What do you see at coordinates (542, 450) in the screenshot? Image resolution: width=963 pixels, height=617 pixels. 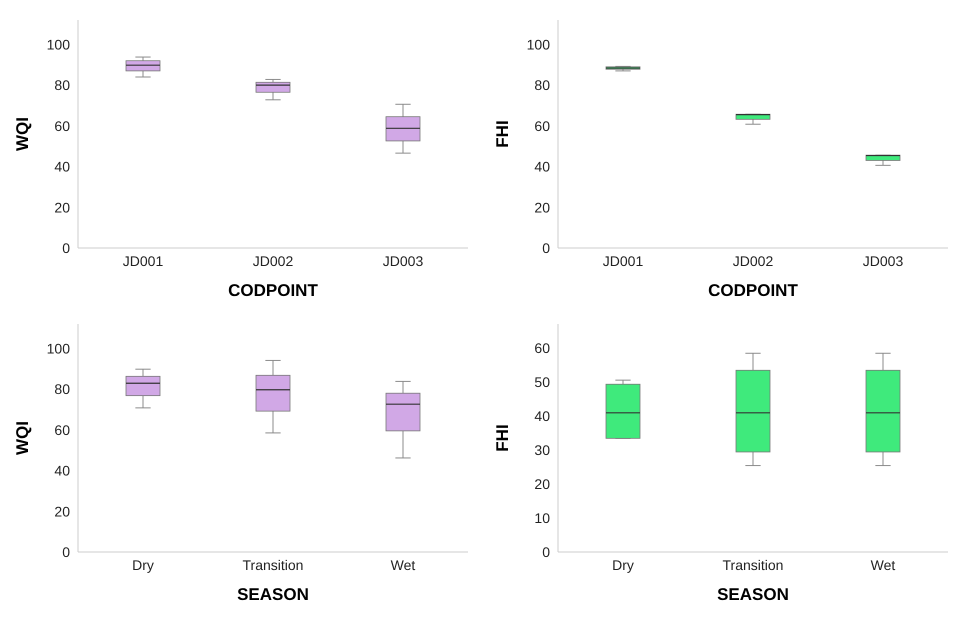 I see `y-tick-label: 30` at bounding box center [542, 450].